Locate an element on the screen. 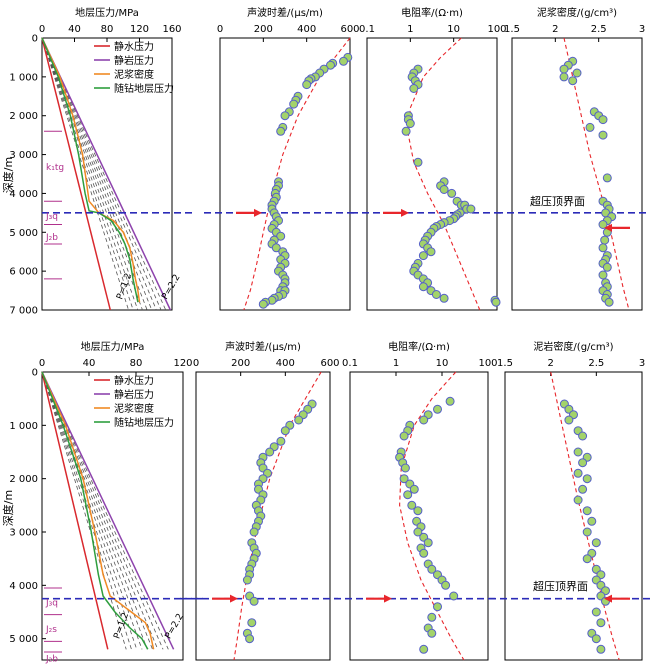 The image size is (650, 667). coefficient-label-low: P=1.2 is located at coordinates (124, 286).